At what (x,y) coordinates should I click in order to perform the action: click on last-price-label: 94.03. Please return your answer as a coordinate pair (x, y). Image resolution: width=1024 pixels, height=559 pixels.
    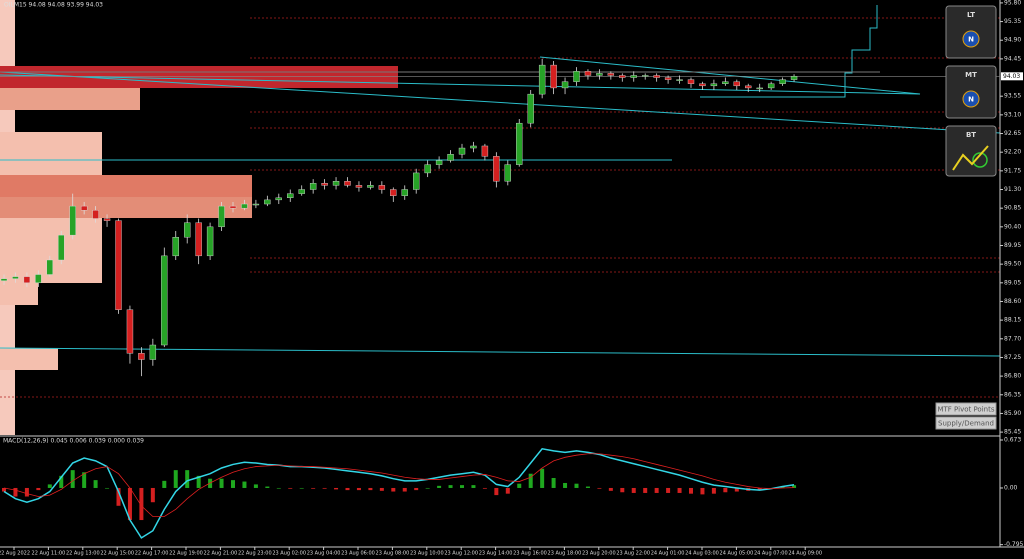
    Looking at the image, I should click on (1011, 76).